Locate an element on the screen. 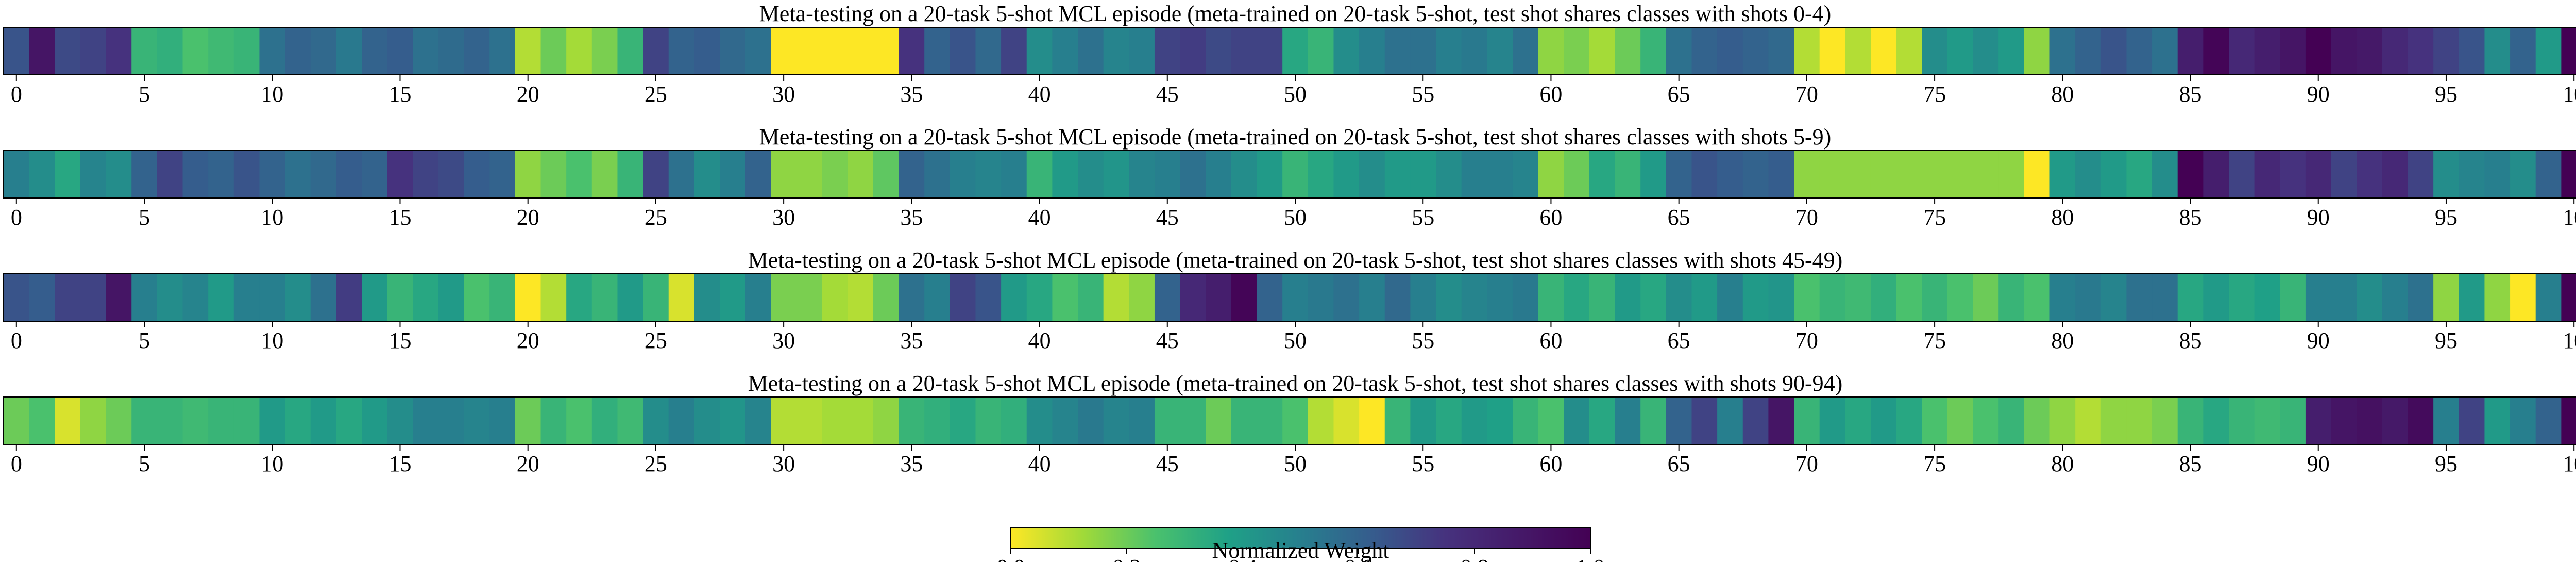 Image resolution: width=2576 pixels, height=562 pixels. heatmap-cells is located at coordinates (1290, 297).